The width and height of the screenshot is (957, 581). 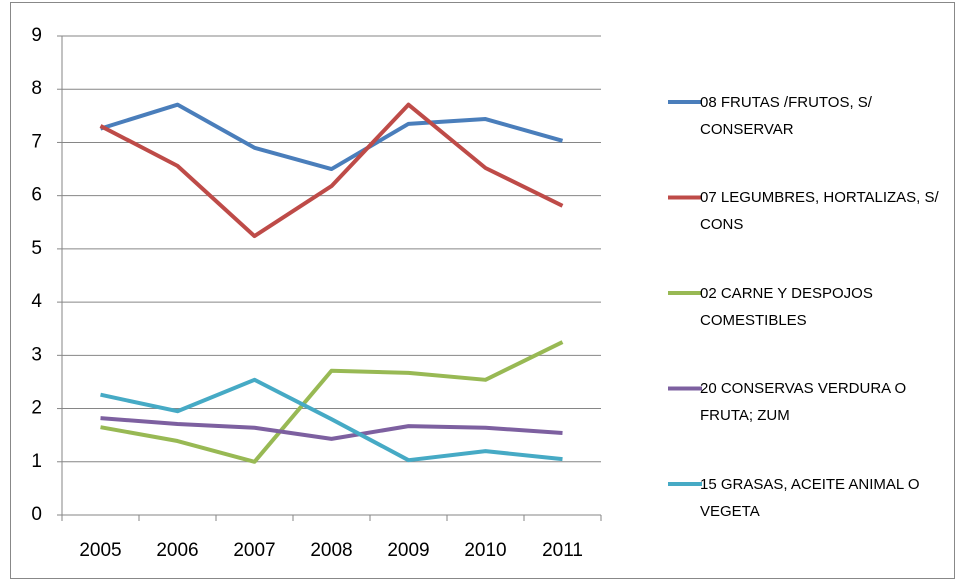 I want to click on y-tick-label: 7, so click(x=36, y=141).